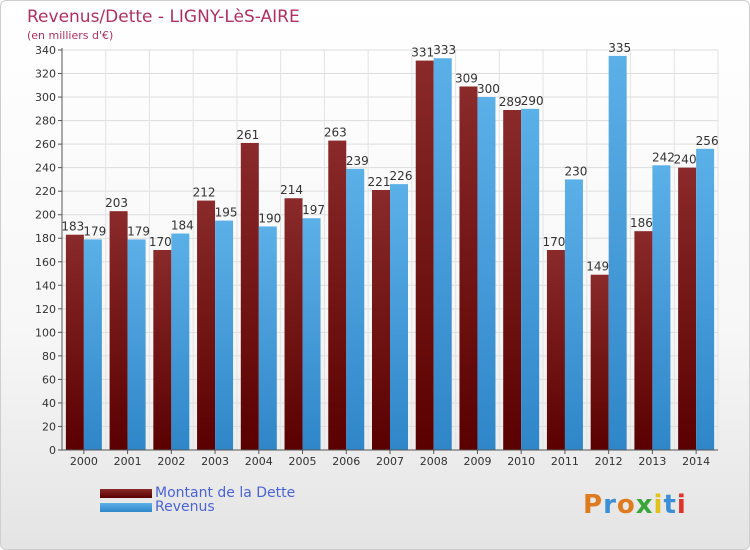 This screenshot has height=550, width=750. What do you see at coordinates (593, 505) in the screenshot?
I see `logo-letter: P` at bounding box center [593, 505].